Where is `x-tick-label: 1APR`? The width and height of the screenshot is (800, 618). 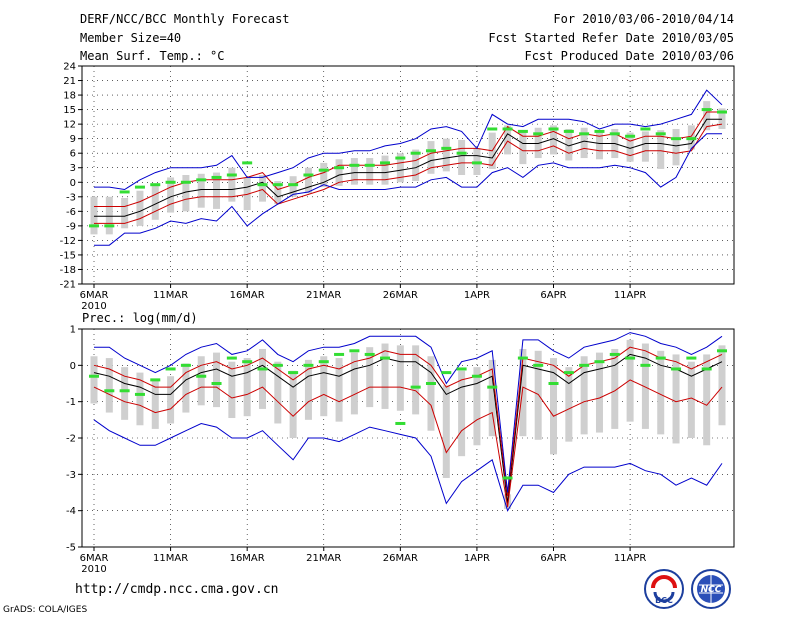 x-tick-label: 1APR is located at coordinates (477, 295).